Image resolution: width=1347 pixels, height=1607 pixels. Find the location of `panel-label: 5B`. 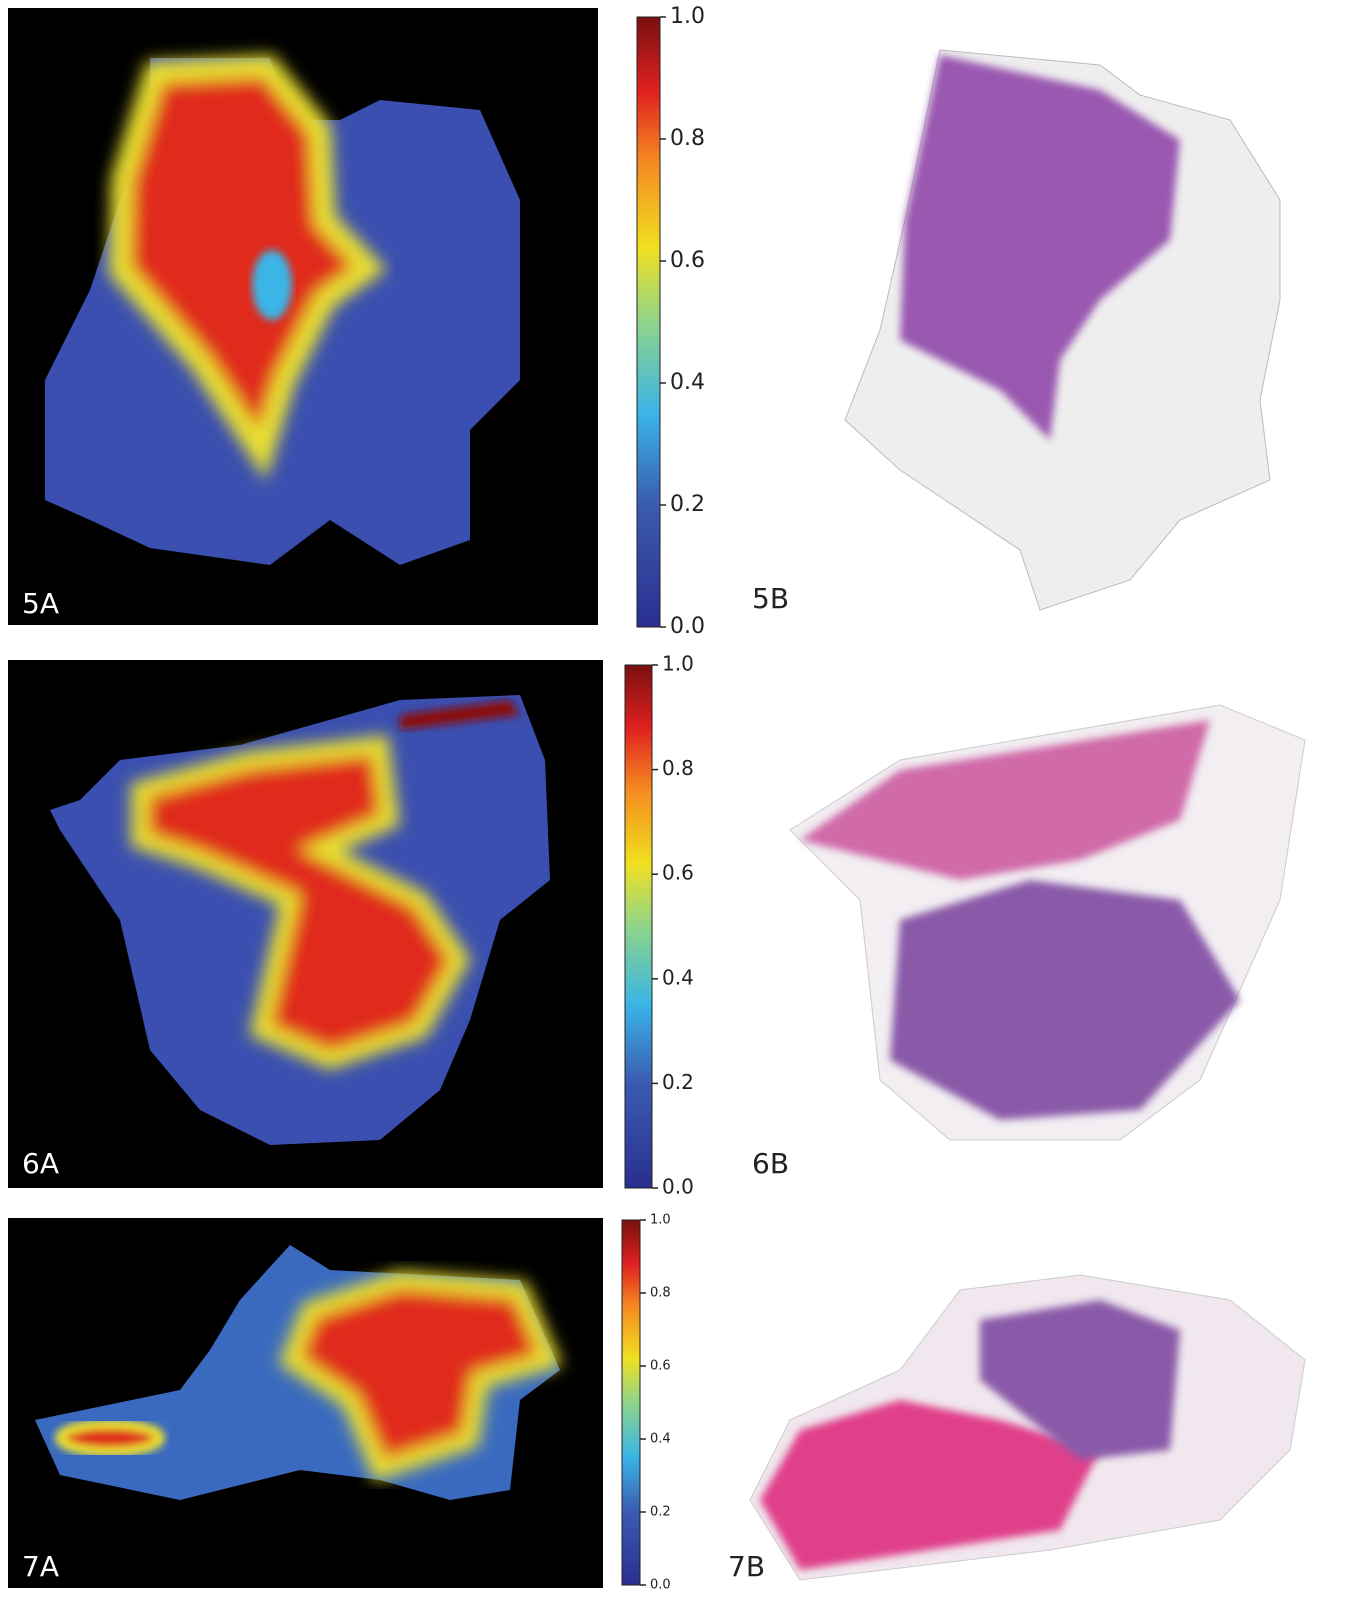

panel-label: 5B is located at coordinates (770, 598).